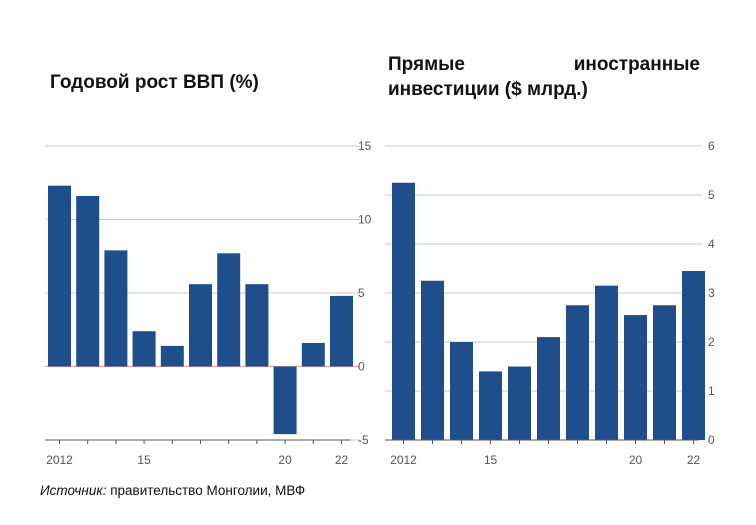  Describe the element at coordinates (491, 460) in the screenshot. I see `fdi-x-tick-label: 15` at that location.